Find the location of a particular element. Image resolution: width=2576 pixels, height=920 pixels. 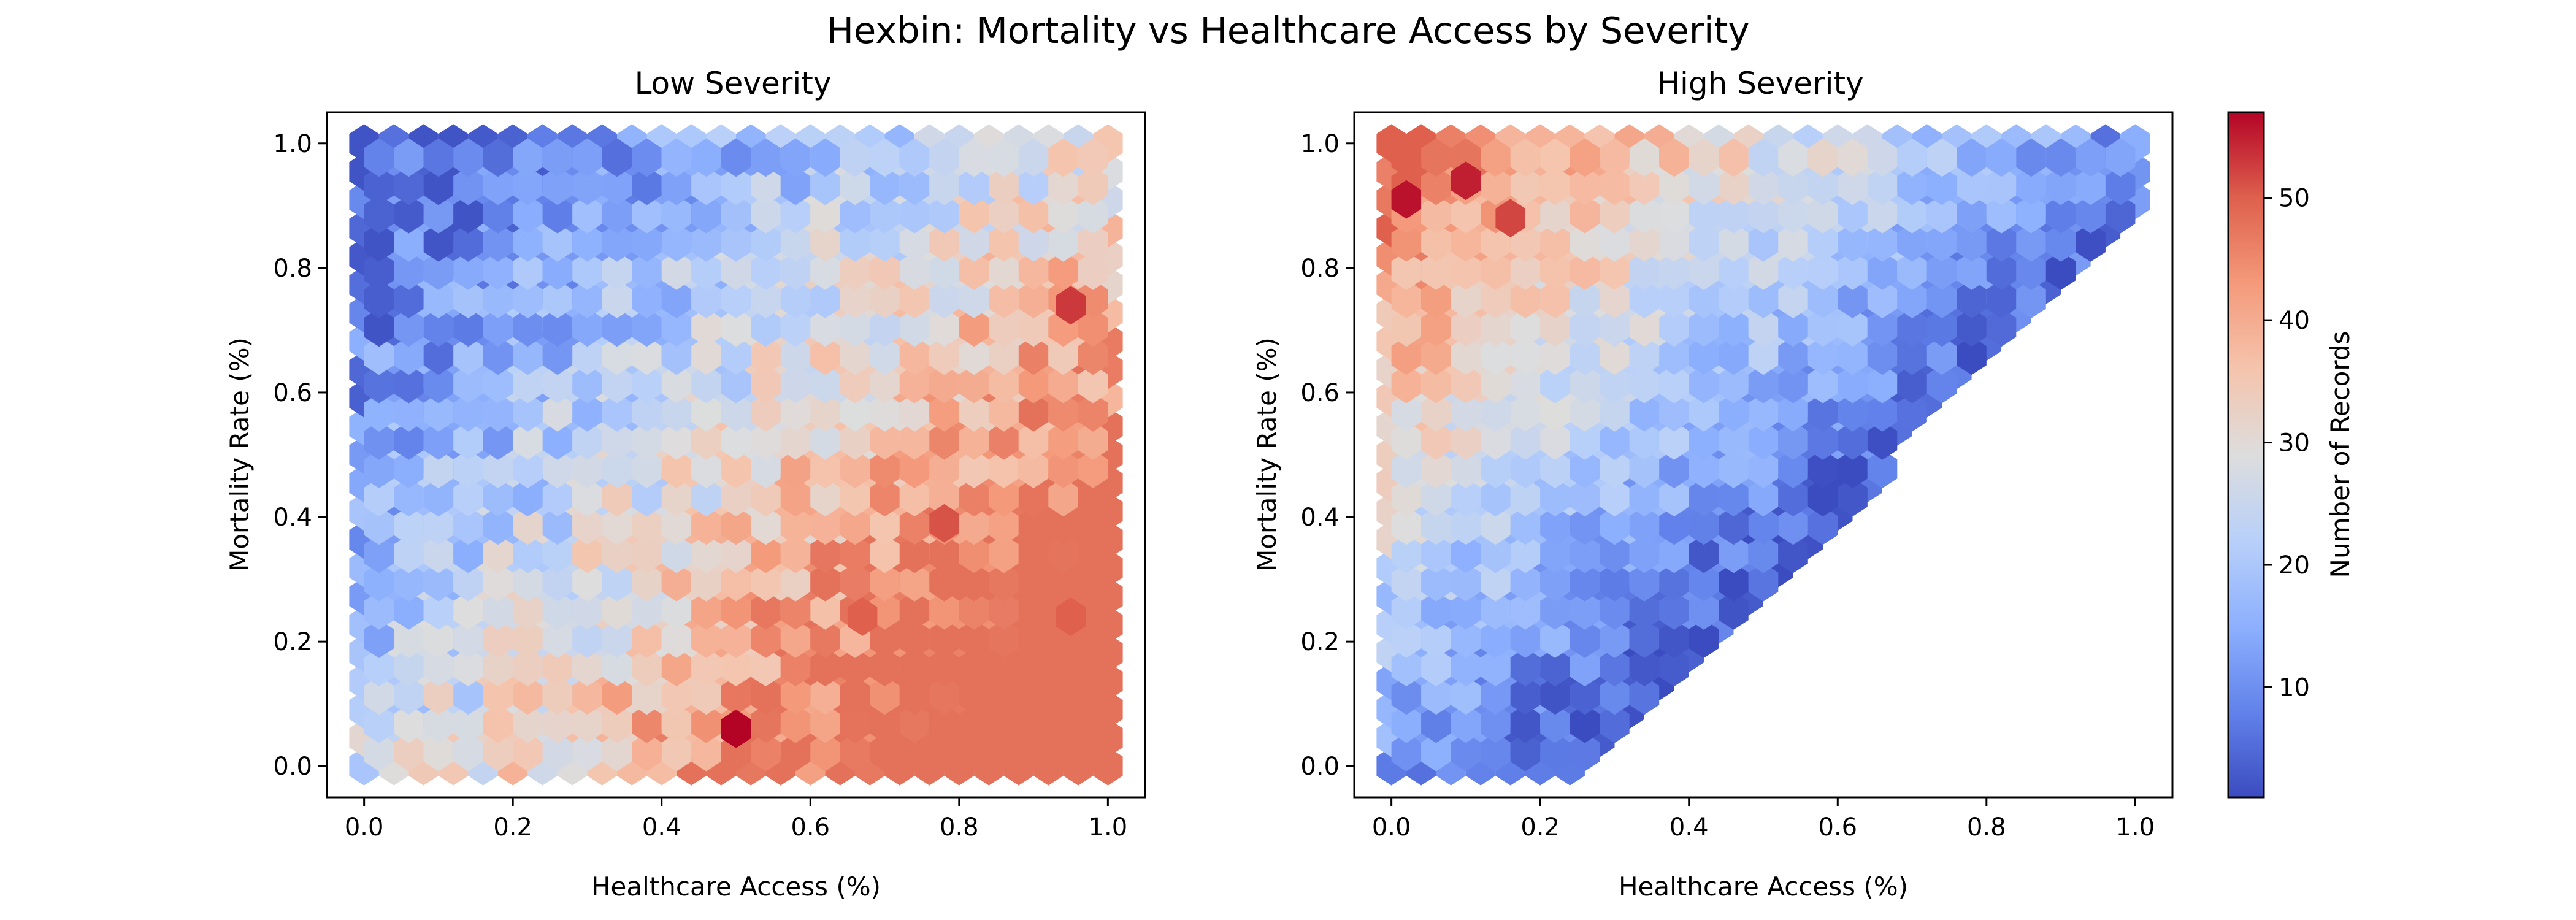

y-tick-label: 0.2 is located at coordinates (1320, 642).